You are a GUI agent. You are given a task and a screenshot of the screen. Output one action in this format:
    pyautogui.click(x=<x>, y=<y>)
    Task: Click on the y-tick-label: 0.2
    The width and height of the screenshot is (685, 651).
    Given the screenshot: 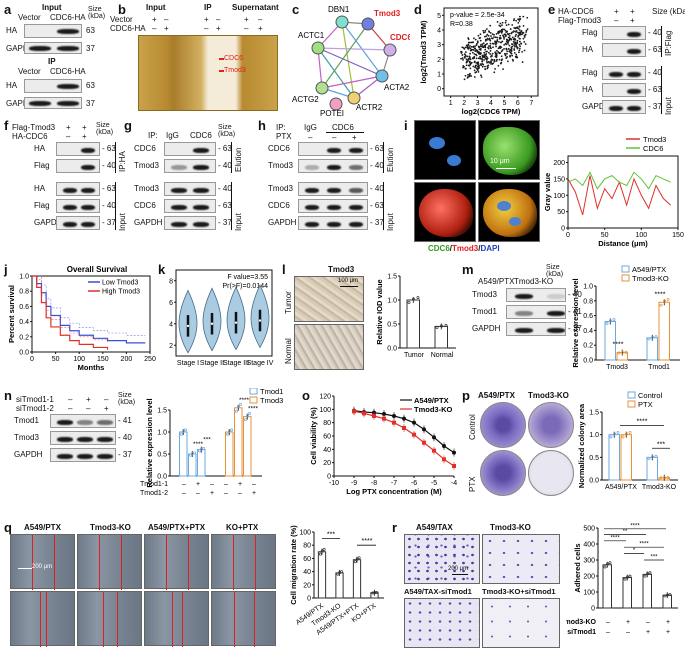 What is the action you would take?
    pyautogui.click(x=588, y=346)
    